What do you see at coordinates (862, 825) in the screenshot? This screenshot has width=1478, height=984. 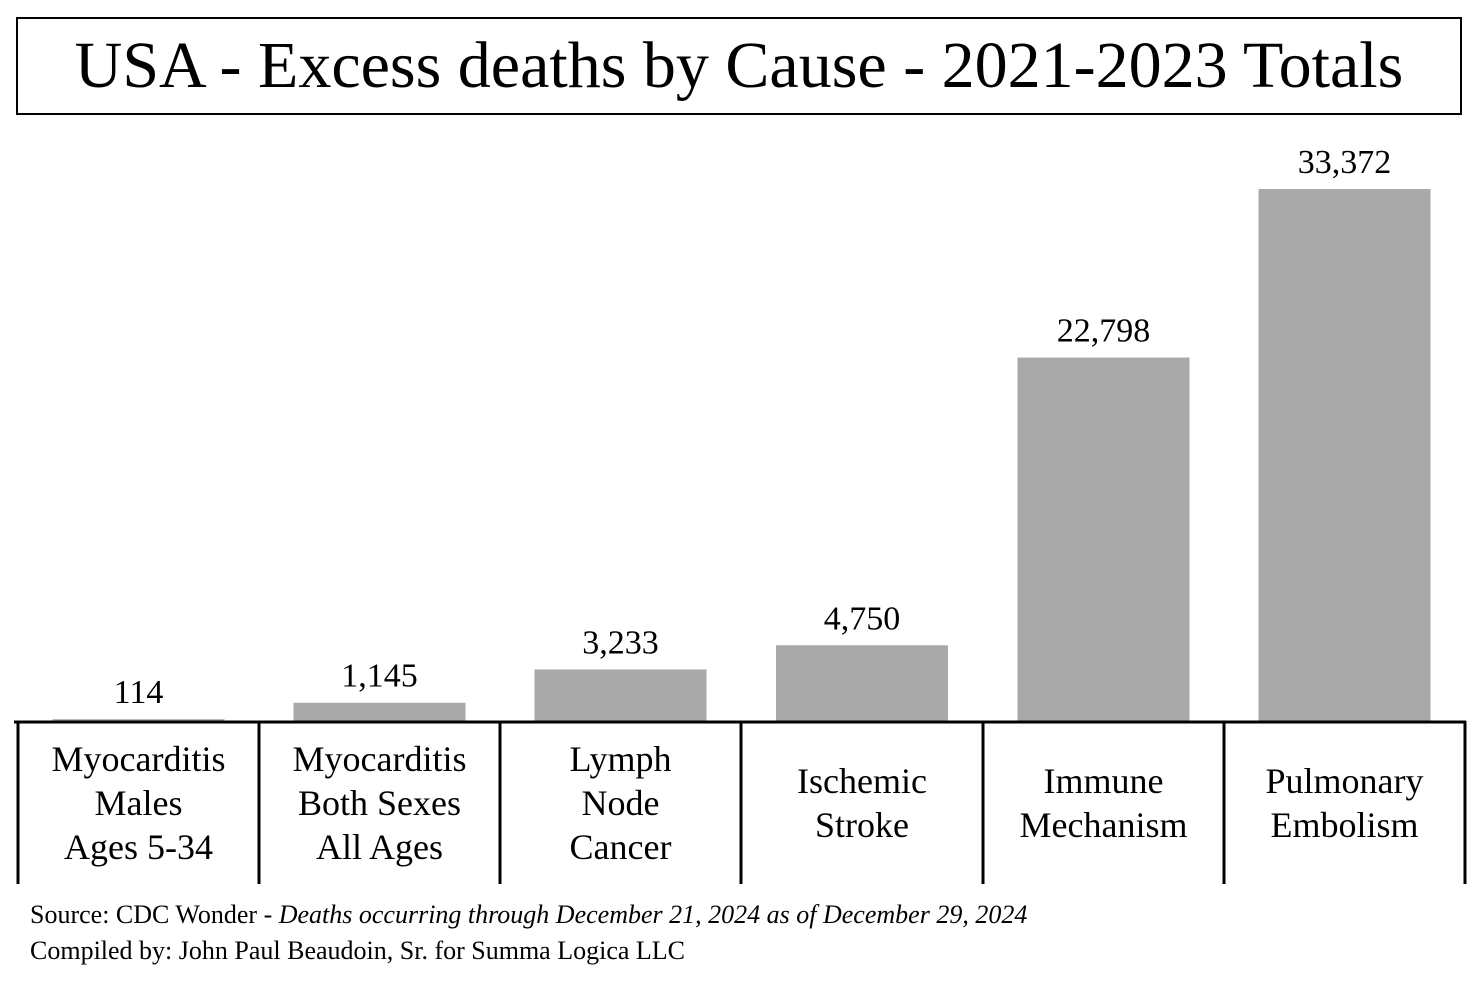 I see `category-label-line: Stroke` at bounding box center [862, 825].